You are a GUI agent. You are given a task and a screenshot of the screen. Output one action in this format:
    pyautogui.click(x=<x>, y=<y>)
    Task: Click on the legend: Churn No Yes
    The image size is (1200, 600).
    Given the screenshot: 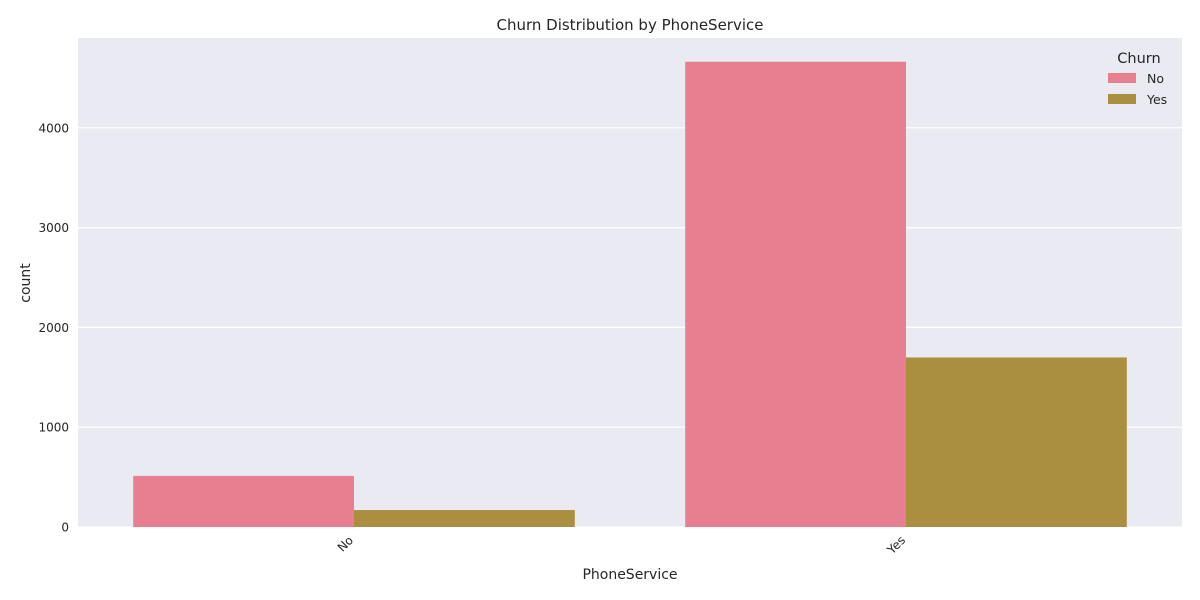 What is the action you would take?
    pyautogui.click(x=1137, y=79)
    